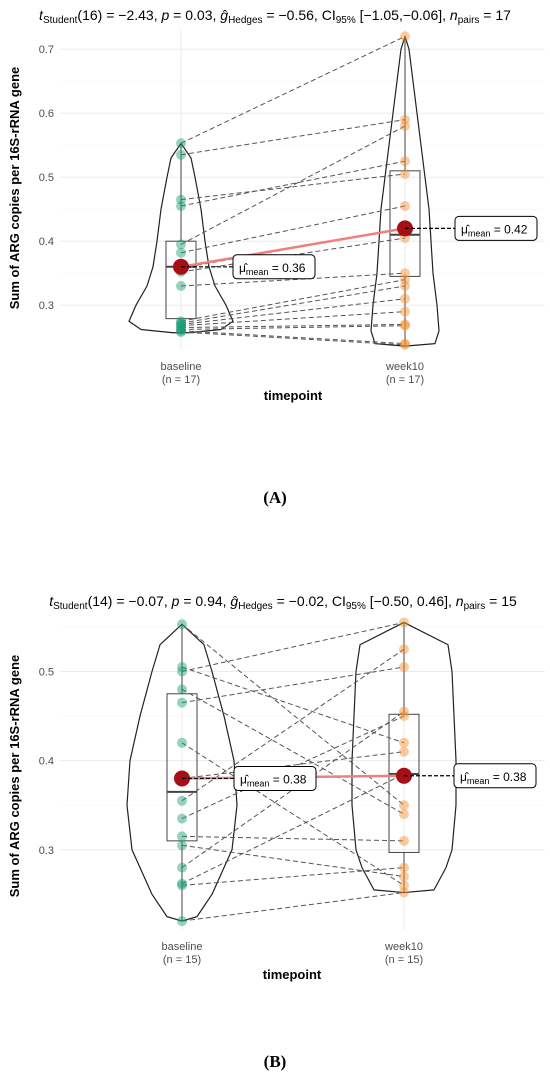 This screenshot has height=1079, width=550. What do you see at coordinates (404, 367) in the screenshot?
I see `x-tick-label: week10` at bounding box center [404, 367].